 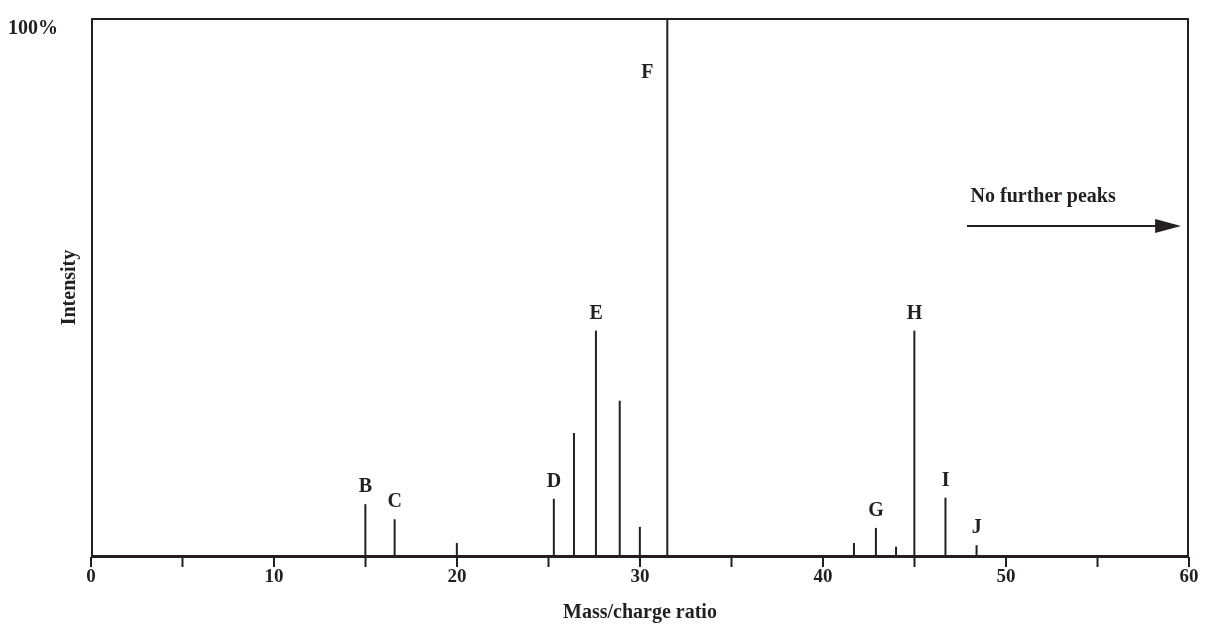 What do you see at coordinates (640, 611) in the screenshot?
I see `x-axis-title: Mass/charge ratio` at bounding box center [640, 611].